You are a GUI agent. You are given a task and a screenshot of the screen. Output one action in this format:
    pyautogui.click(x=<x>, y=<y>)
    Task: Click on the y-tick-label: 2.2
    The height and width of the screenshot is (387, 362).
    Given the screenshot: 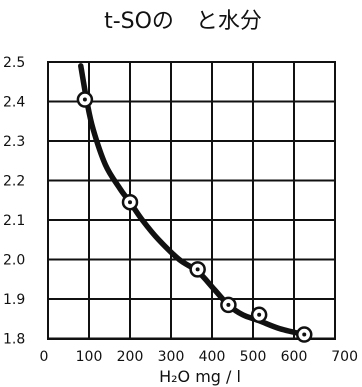 What is the action you would take?
    pyautogui.click(x=14, y=182)
    